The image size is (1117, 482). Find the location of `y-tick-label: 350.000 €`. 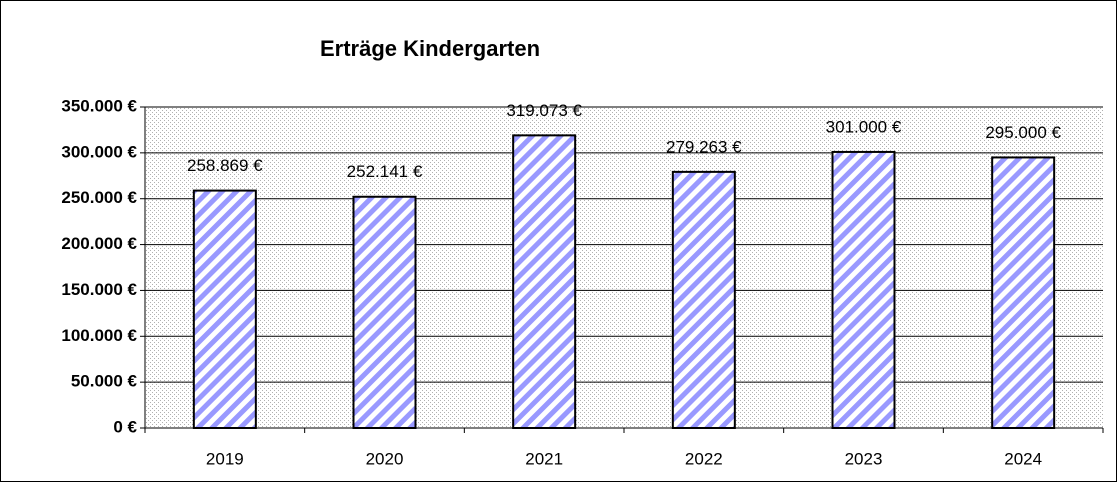

y-tick-label: 350.000 € is located at coordinates (99, 105).